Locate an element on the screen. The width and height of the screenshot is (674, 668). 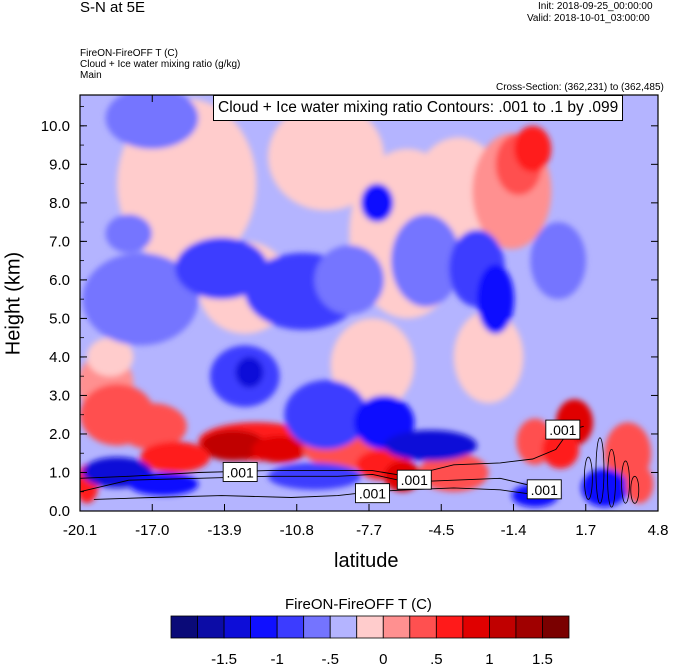
y-tick-label: 10.0 is located at coordinates (55, 126).